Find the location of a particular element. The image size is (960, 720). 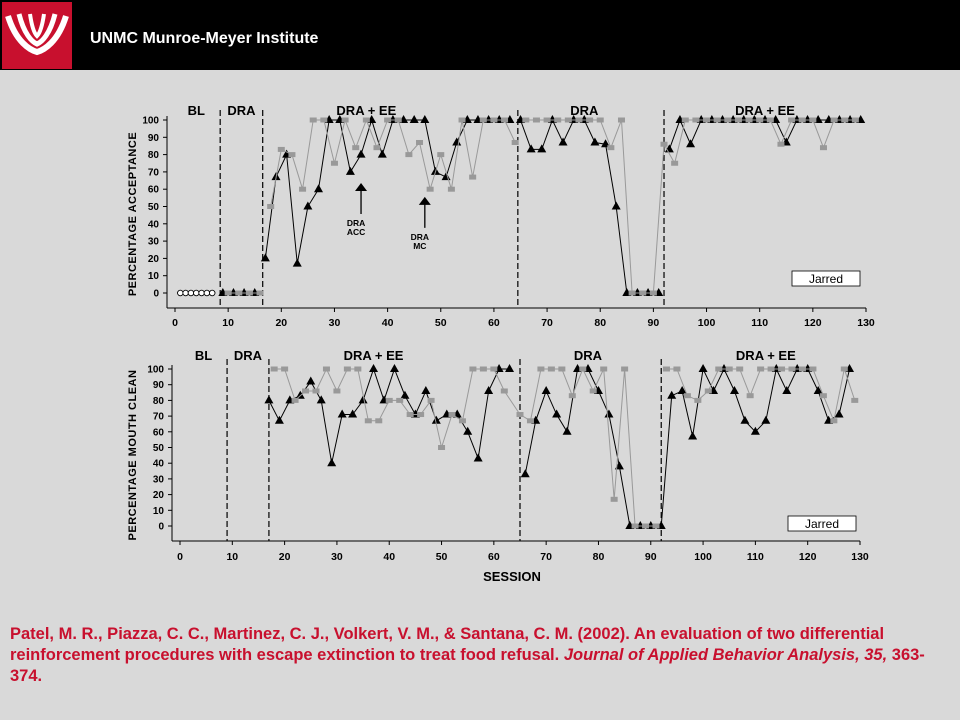

x-tick-label: 20 is located at coordinates (285, 557).